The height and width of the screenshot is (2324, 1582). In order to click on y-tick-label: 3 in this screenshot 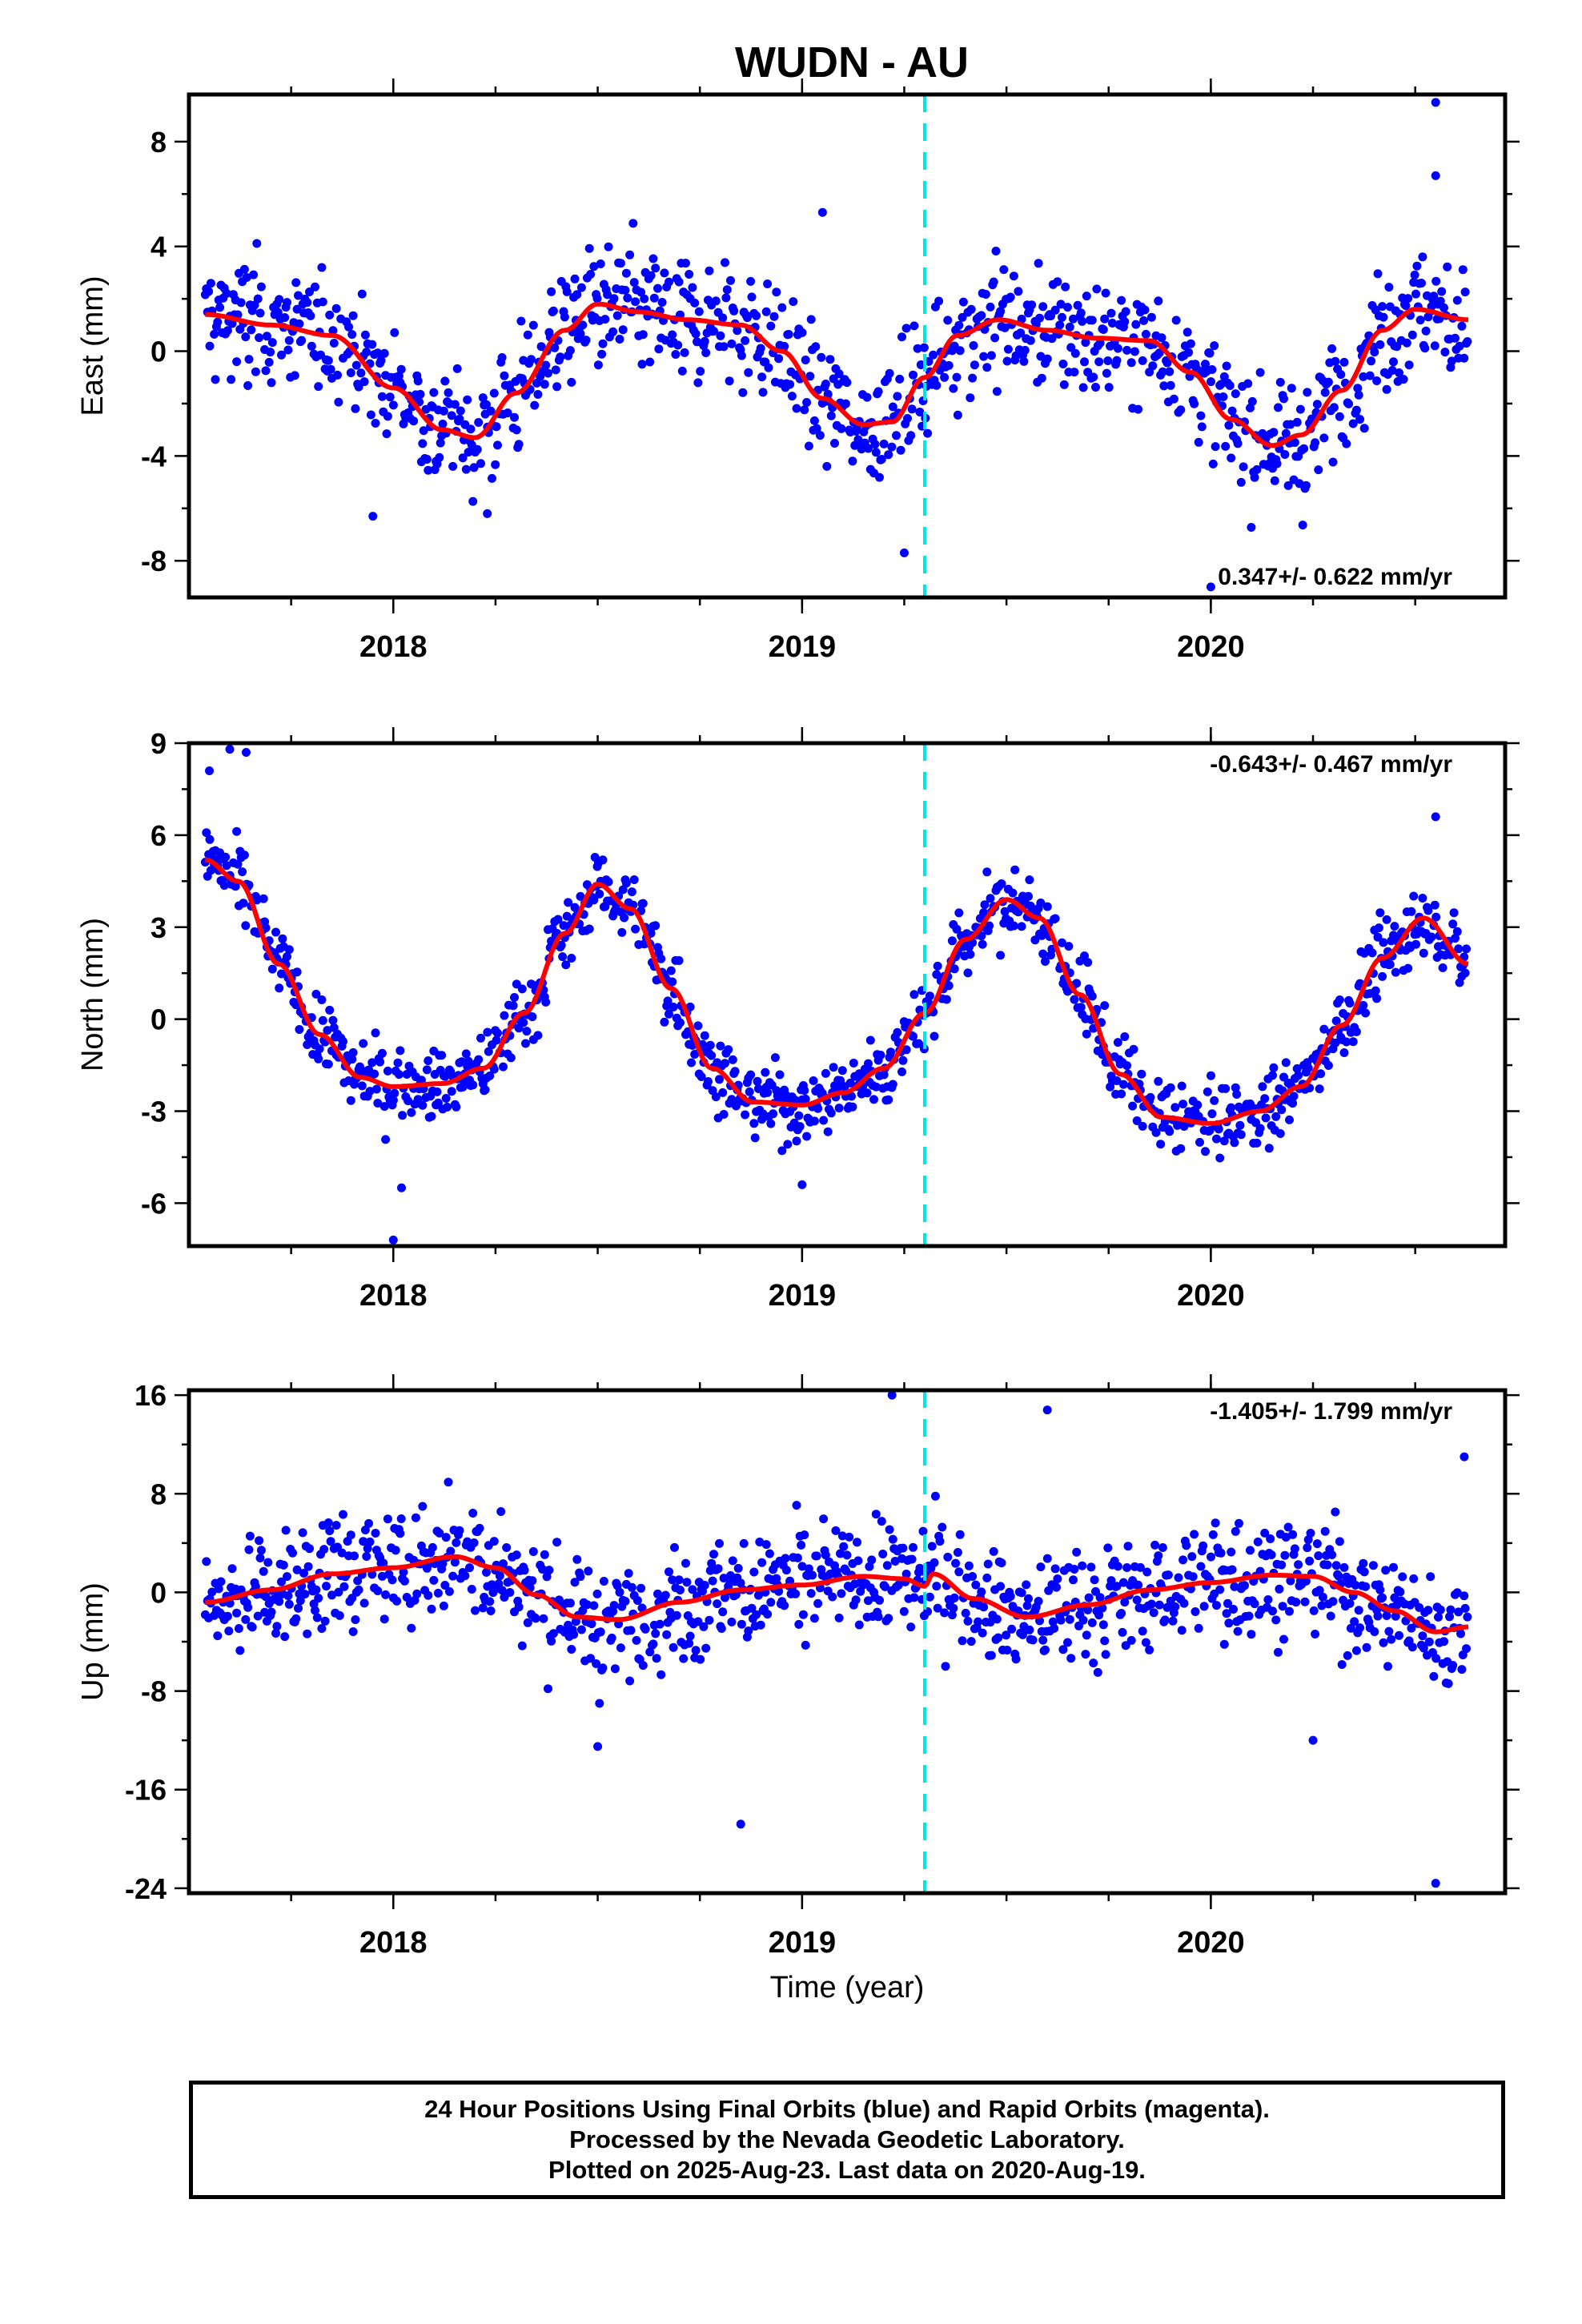, I will do `click(159, 927)`.